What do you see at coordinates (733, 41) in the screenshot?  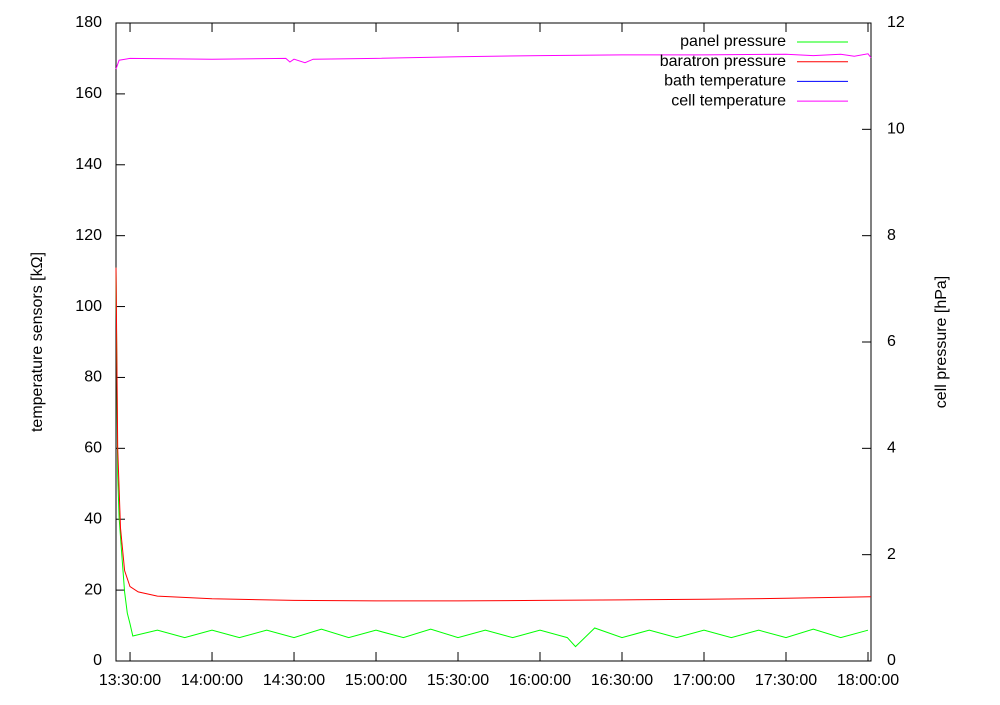 I see `legend-label: panel pressure` at bounding box center [733, 41].